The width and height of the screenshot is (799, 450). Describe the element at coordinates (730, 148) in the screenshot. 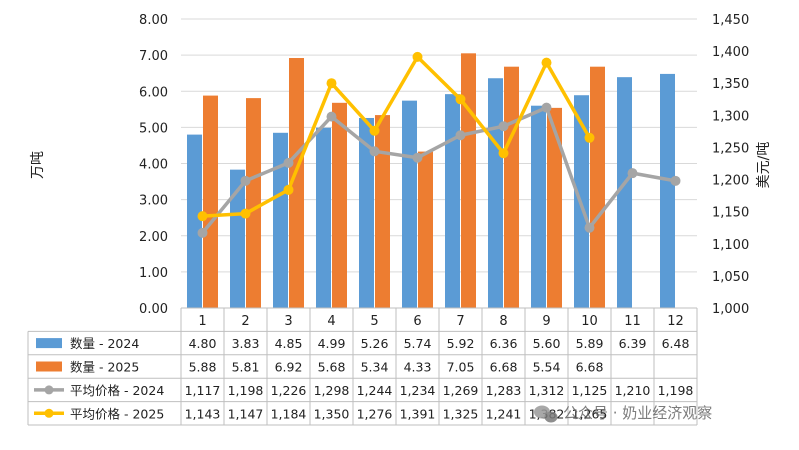

I see `y-right-tick-label: 1,250` at that location.